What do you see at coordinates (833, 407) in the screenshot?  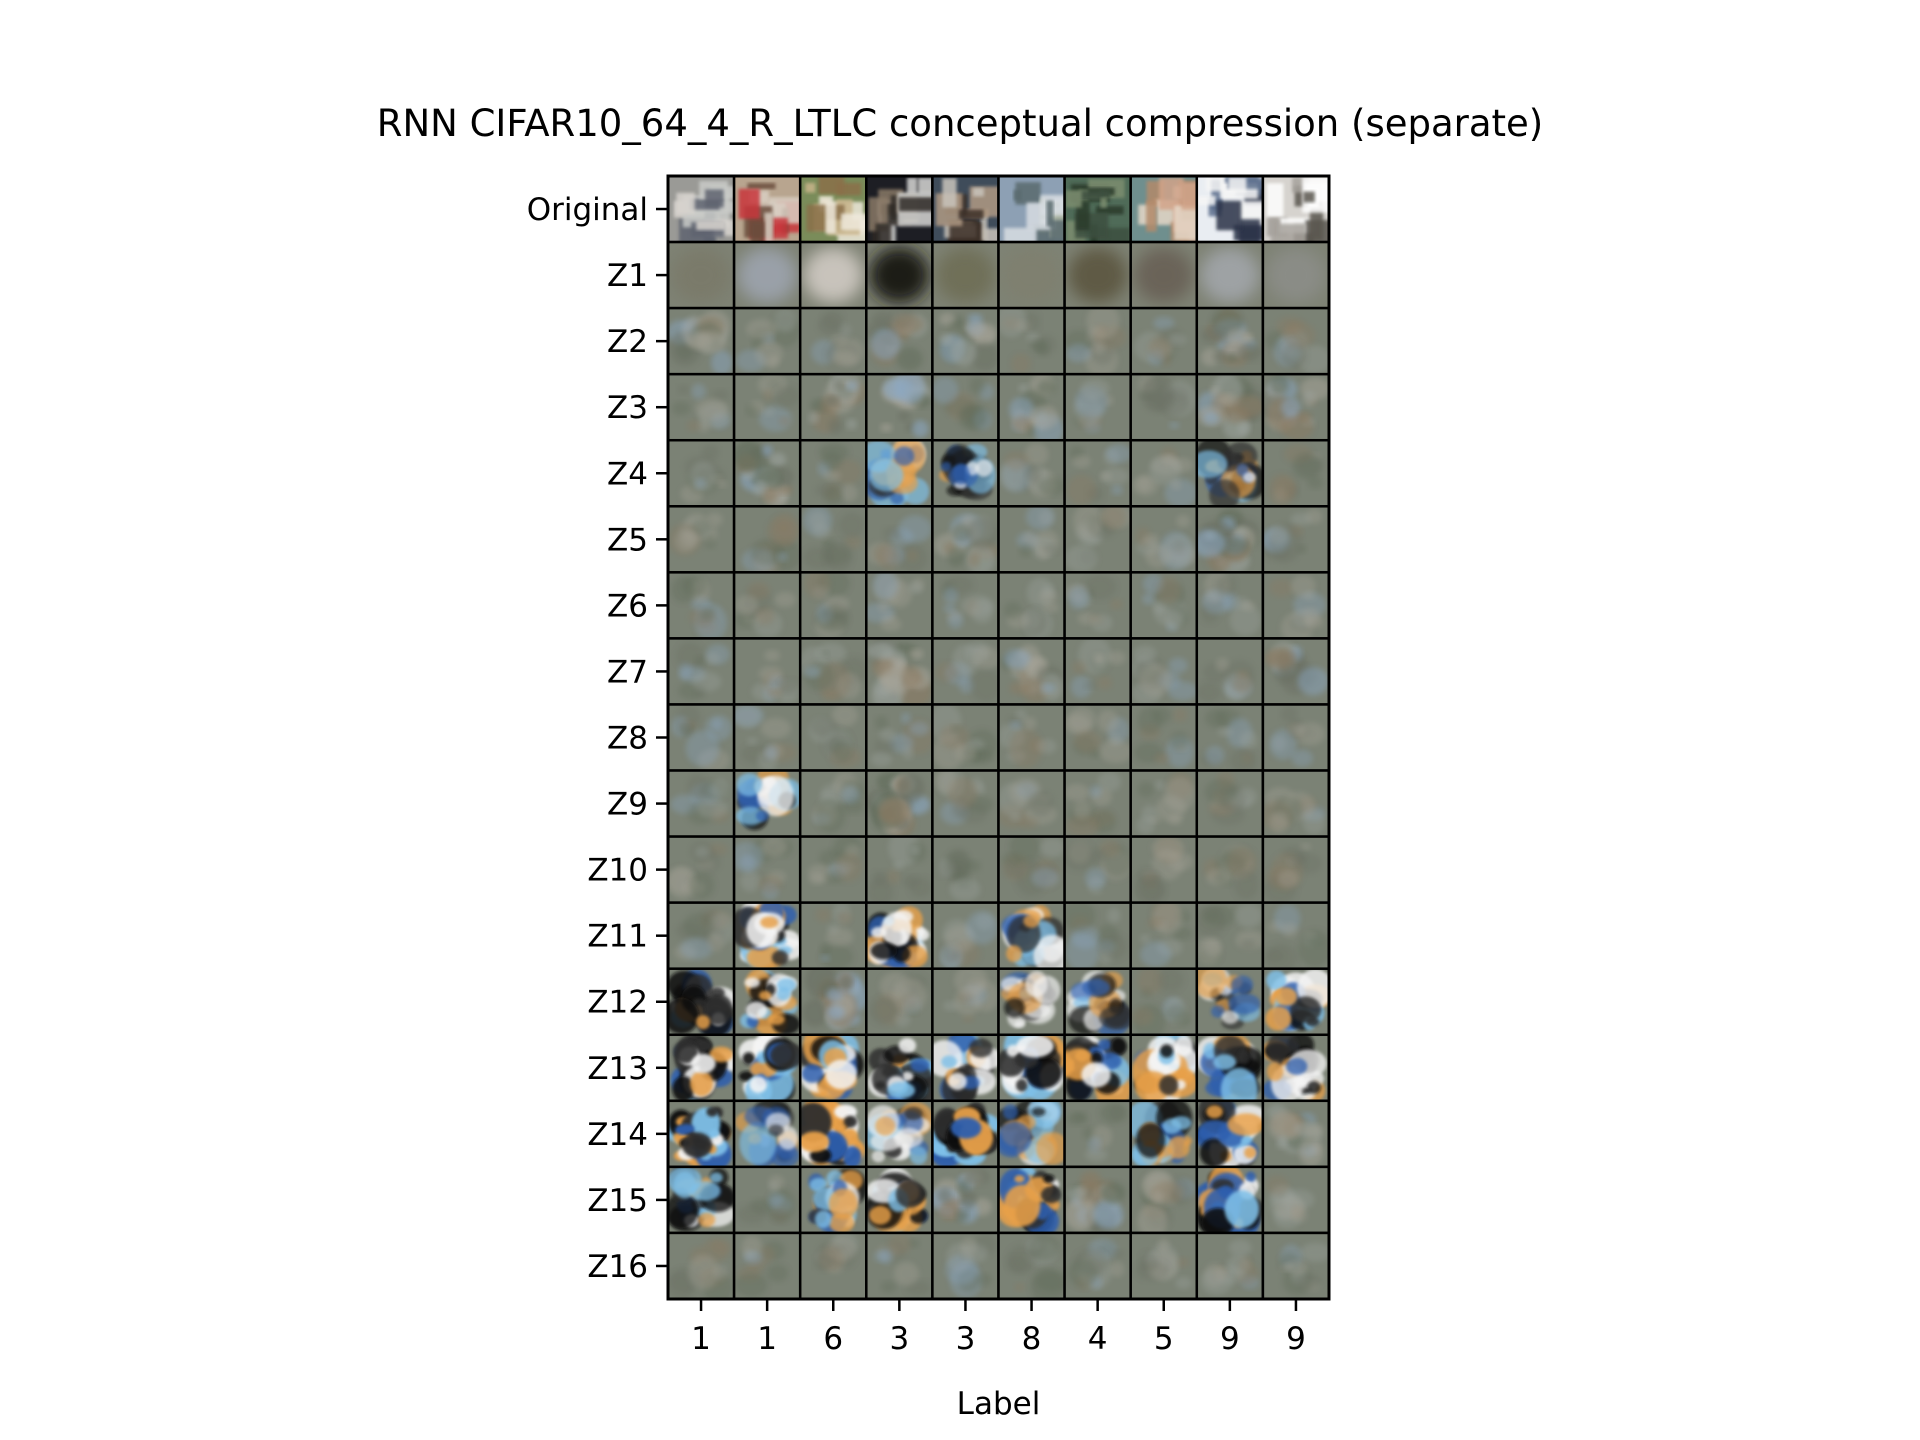 I see `cell-r3-c2` at bounding box center [833, 407].